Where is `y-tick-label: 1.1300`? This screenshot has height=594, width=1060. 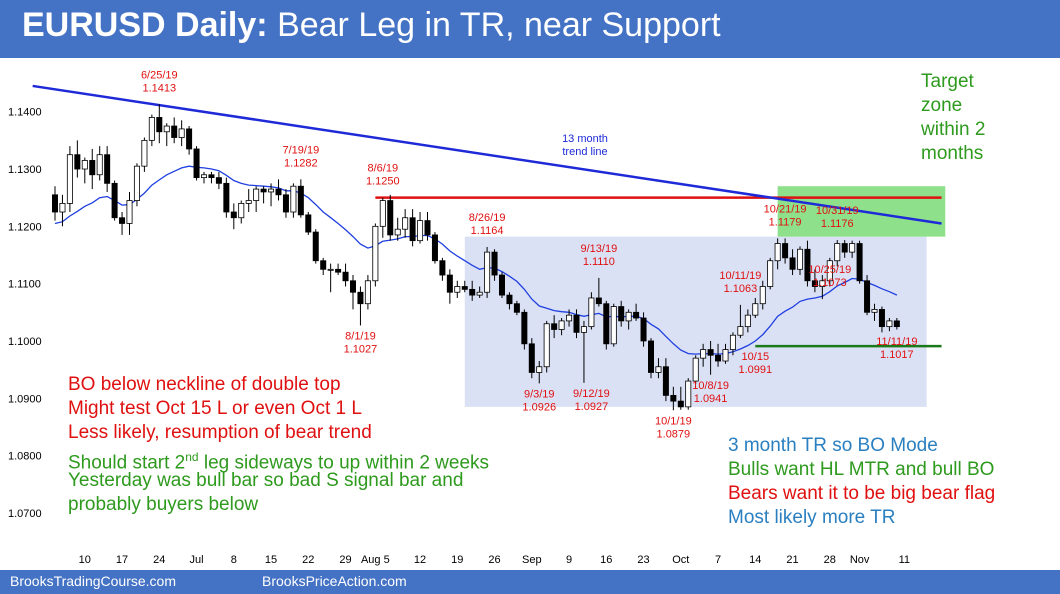
y-tick-label: 1.1300 is located at coordinates (25, 170).